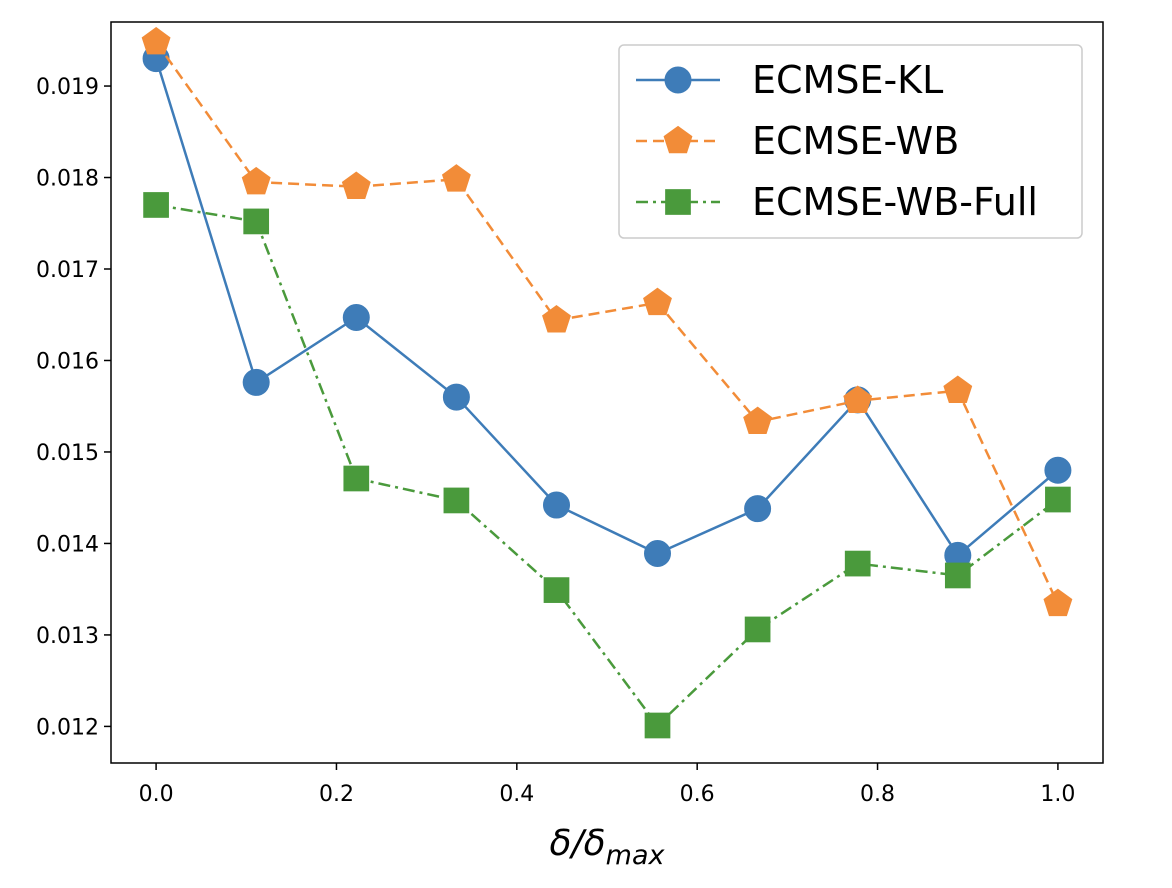 The height and width of the screenshot is (888, 1172). Describe the element at coordinates (577, 843) in the screenshot. I see `x-axis-label-main: δ/δ` at that location.